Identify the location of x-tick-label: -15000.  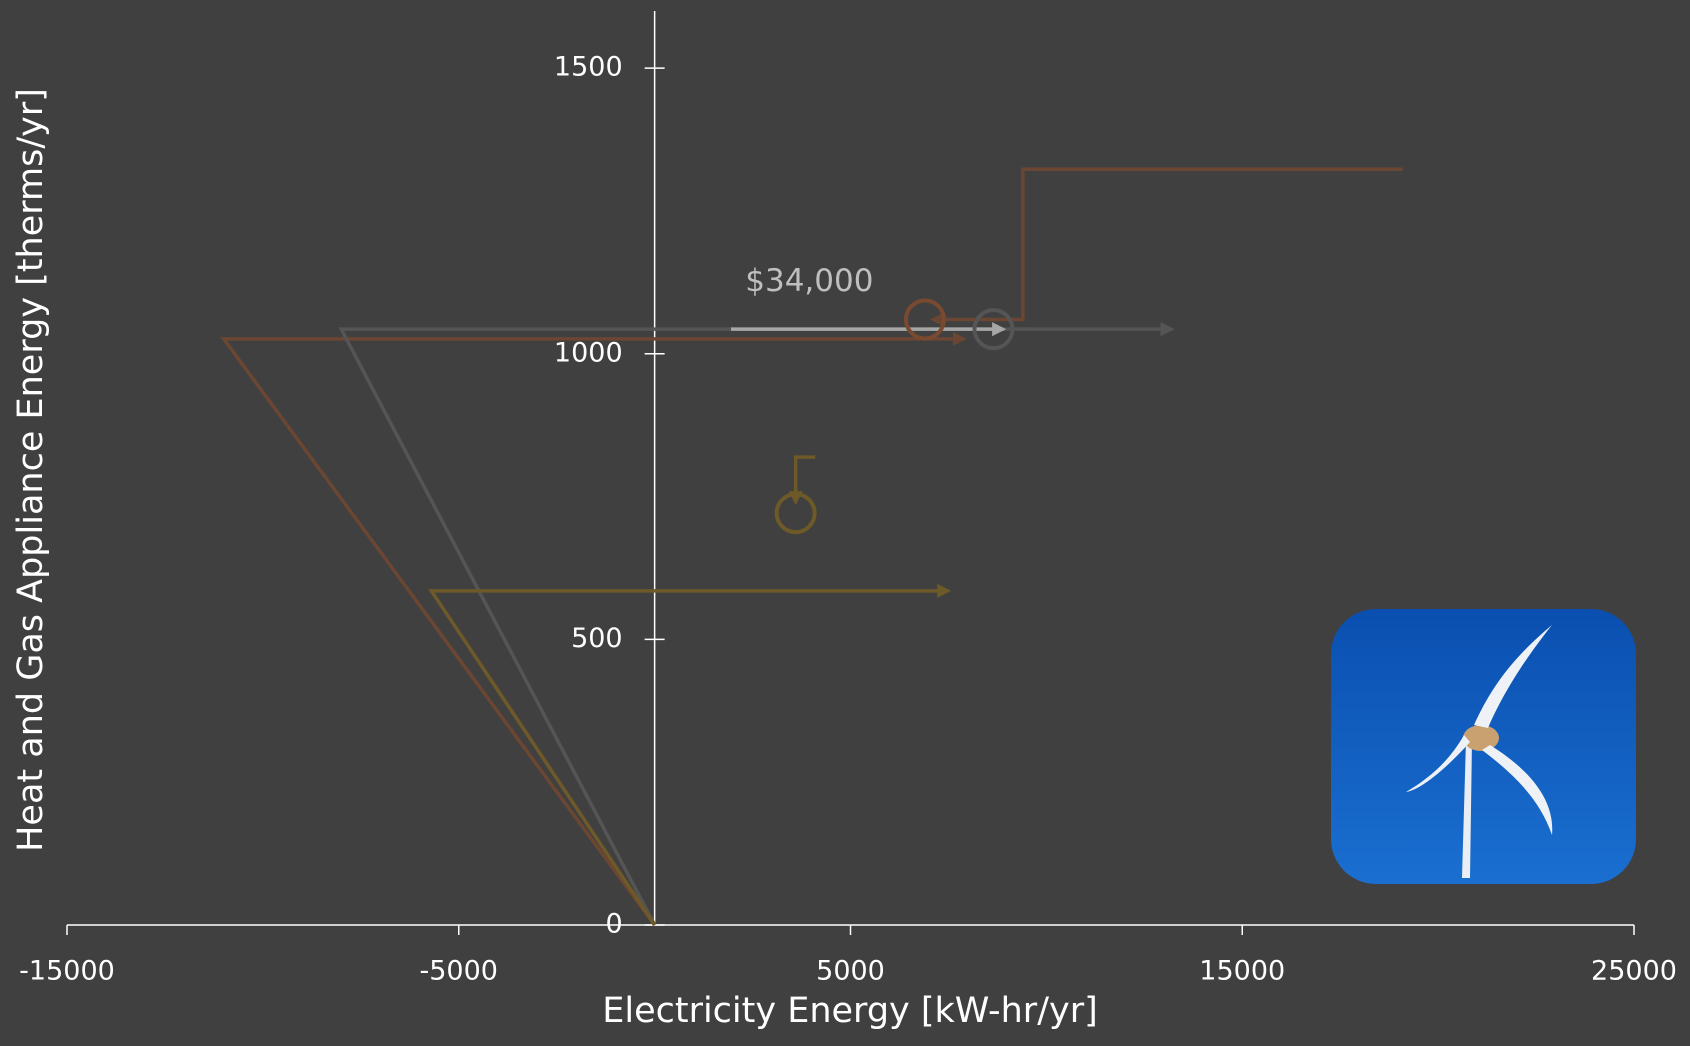
(67, 971).